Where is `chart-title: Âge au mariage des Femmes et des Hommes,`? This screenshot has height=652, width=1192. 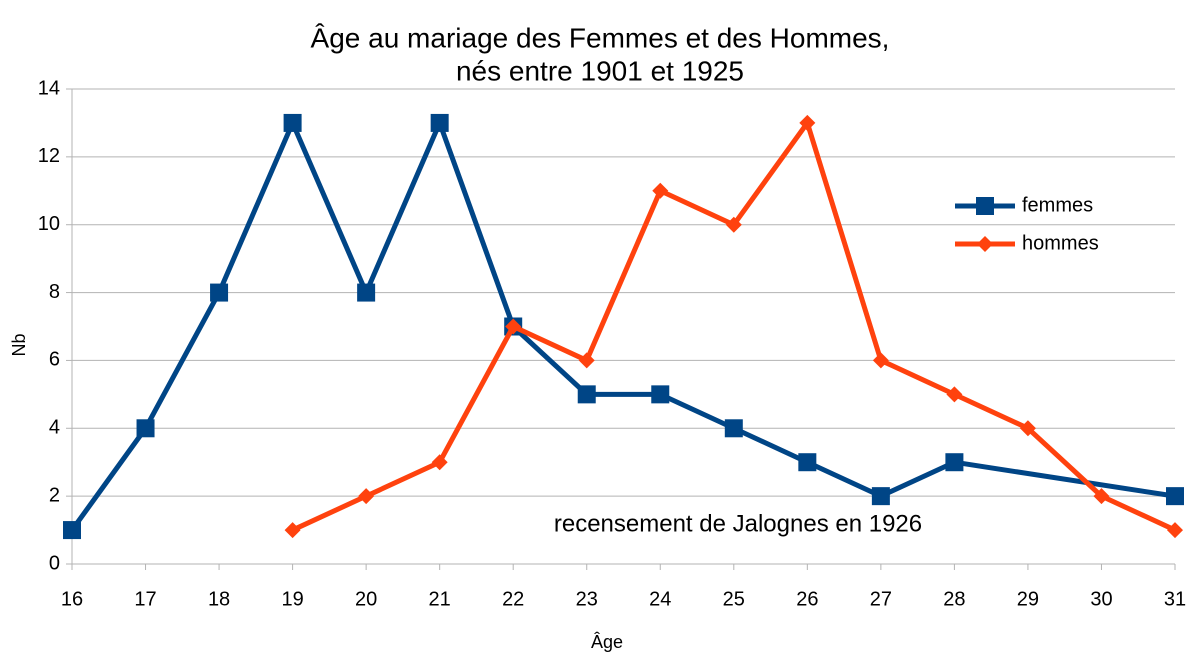 chart-title: Âge au mariage des Femmes et des Hommes, is located at coordinates (600, 37).